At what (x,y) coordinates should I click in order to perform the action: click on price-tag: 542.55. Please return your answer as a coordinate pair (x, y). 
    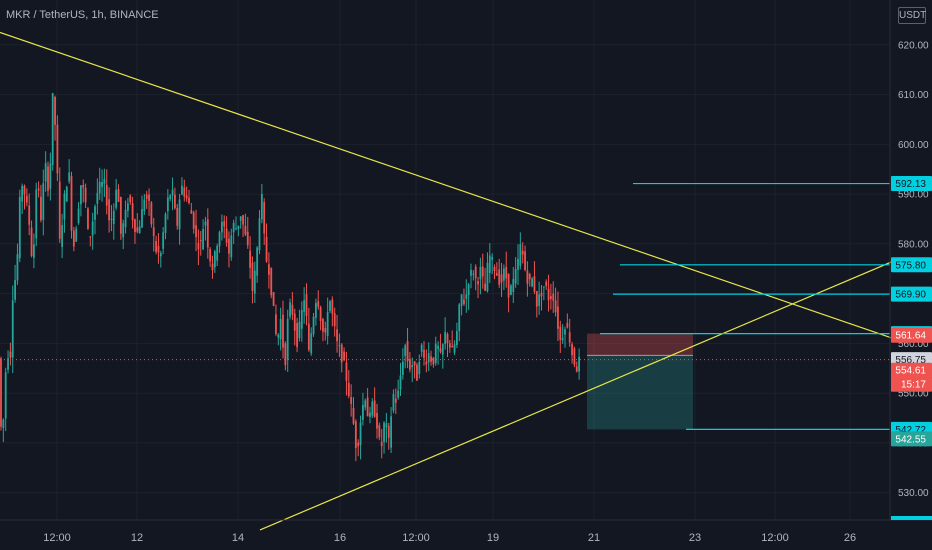
    Looking at the image, I should click on (910, 439).